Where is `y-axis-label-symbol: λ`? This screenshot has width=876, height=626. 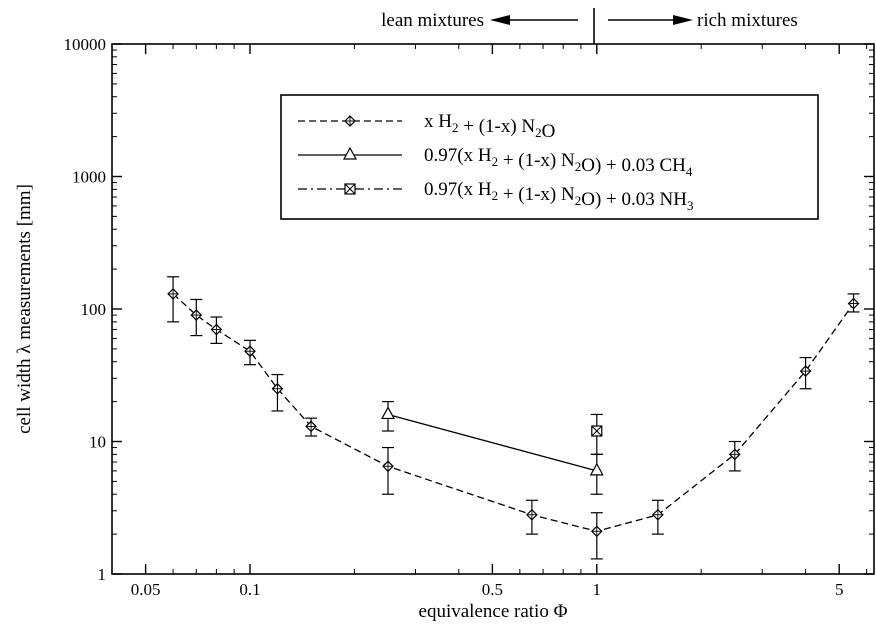 y-axis-label-symbol: λ is located at coordinates (24, 349).